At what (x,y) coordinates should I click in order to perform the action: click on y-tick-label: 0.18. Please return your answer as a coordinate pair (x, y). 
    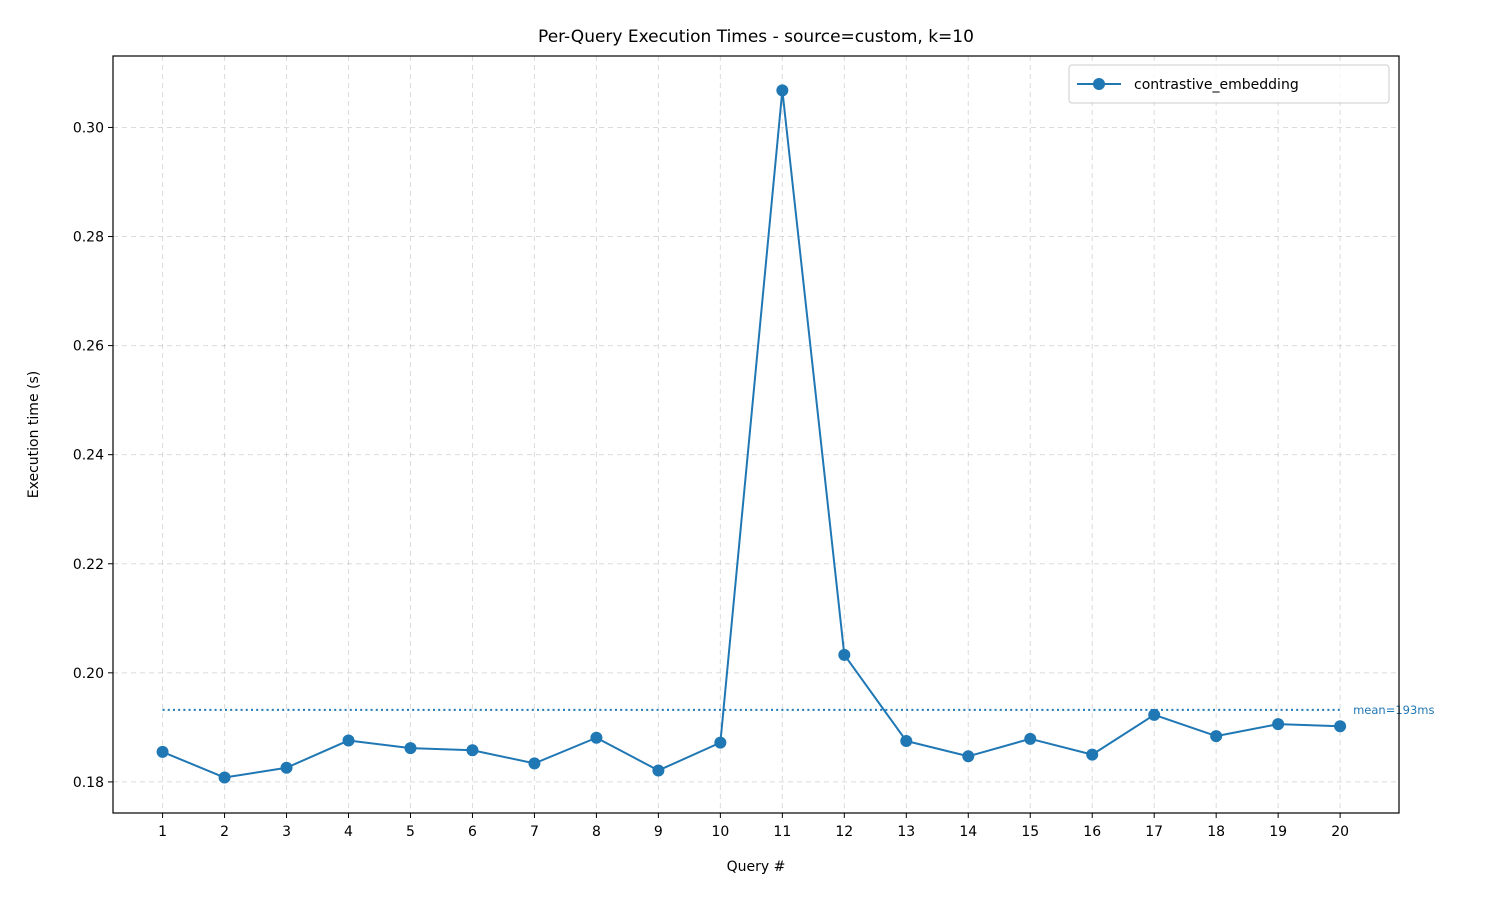
    Looking at the image, I should click on (88, 783).